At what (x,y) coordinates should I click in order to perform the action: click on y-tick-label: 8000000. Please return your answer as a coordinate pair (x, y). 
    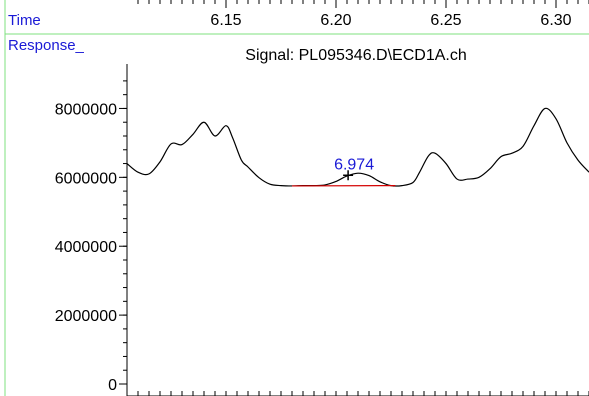
    Looking at the image, I should click on (86, 109).